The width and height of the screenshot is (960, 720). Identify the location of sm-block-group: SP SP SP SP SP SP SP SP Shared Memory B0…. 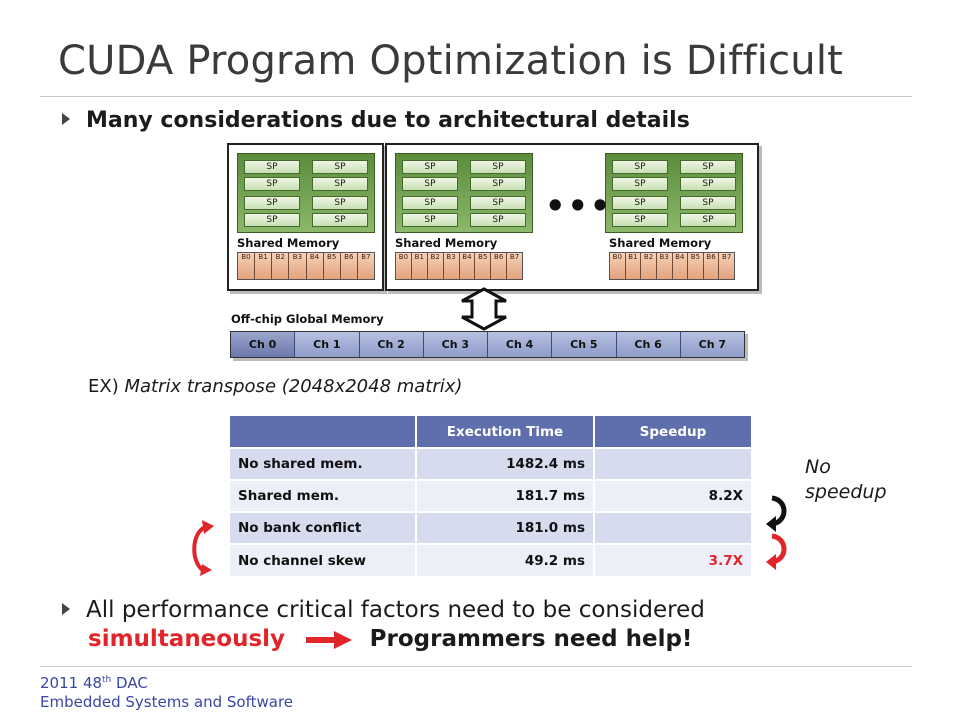
(572, 217).